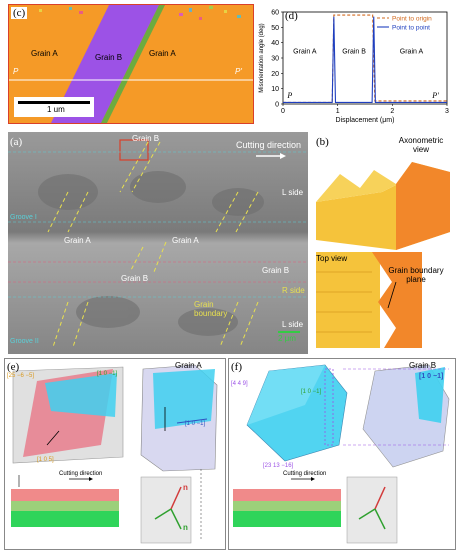 The image size is (457, 550). I want to click on annotation-grain-a-left: Grain A, so click(305, 51).